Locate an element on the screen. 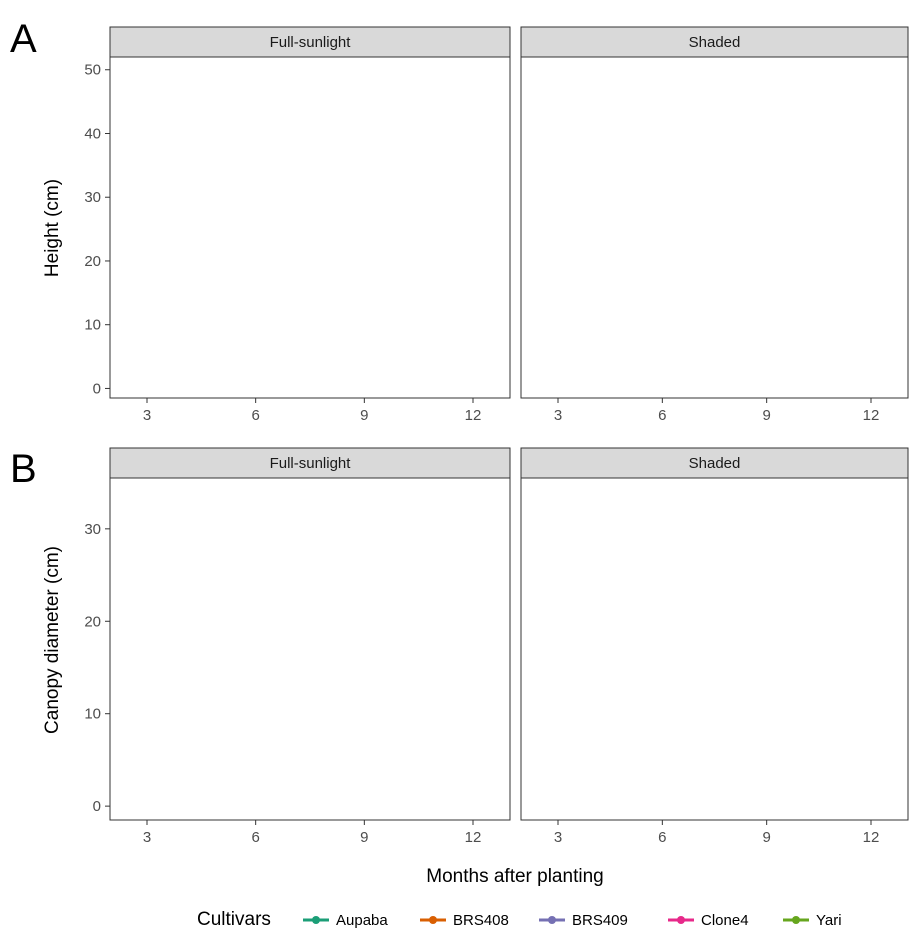  legend-item-brs409: BRS409 is located at coordinates (583, 920).